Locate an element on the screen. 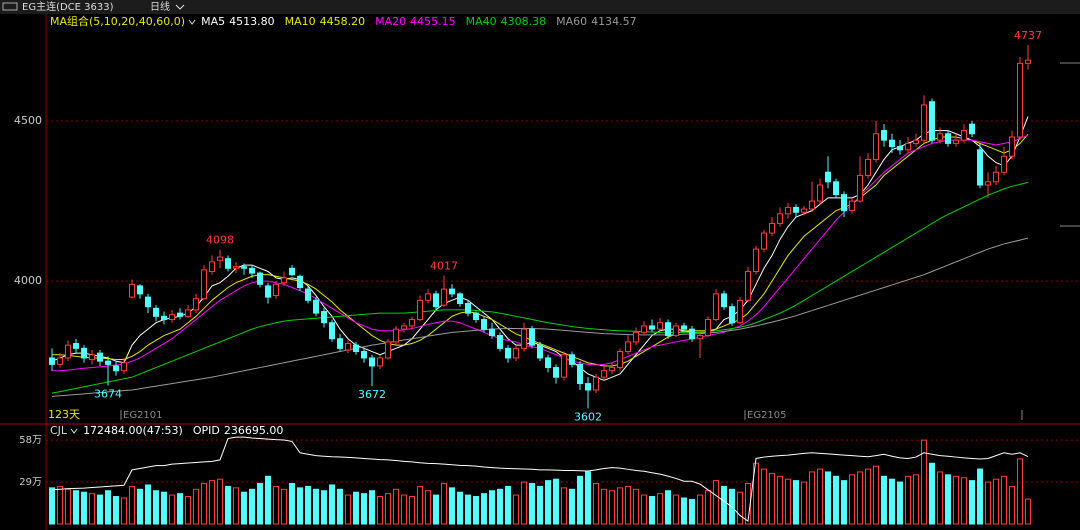  legend-name: OPID is located at coordinates (206, 430).